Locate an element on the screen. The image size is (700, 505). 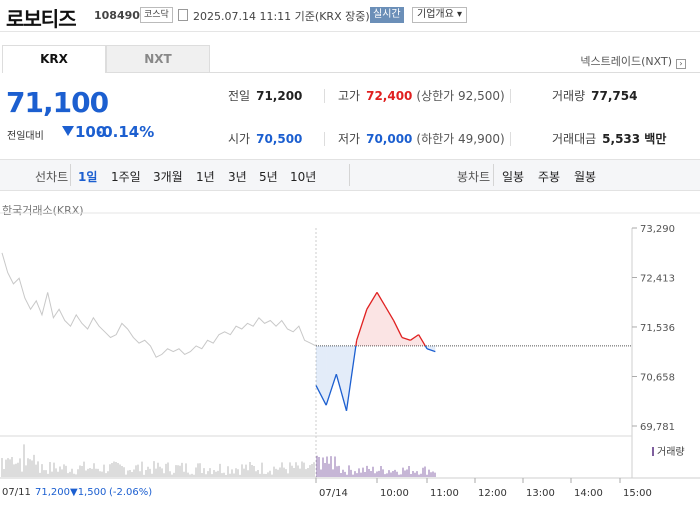
stat-high: 고가 72,400 (상한가 92,500) is located at coordinates (421, 95).